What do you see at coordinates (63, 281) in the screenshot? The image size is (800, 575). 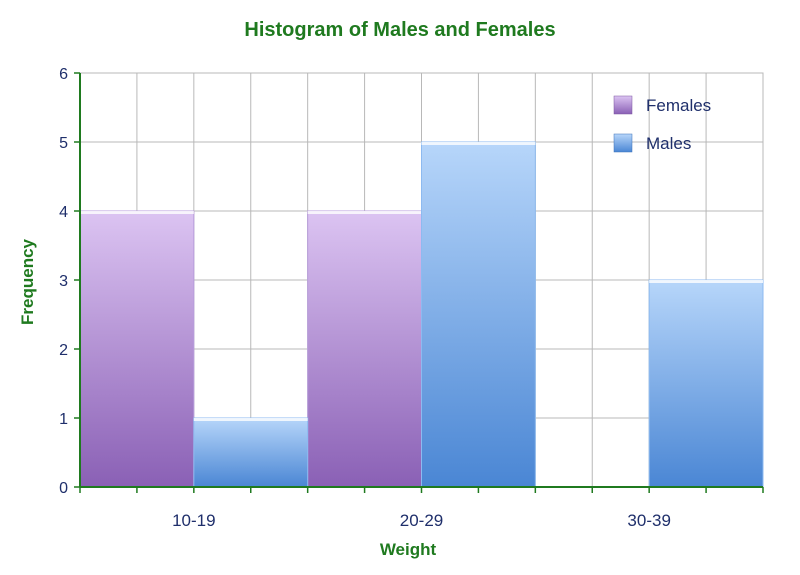 I see `y-tick-label: 3` at bounding box center [63, 281].